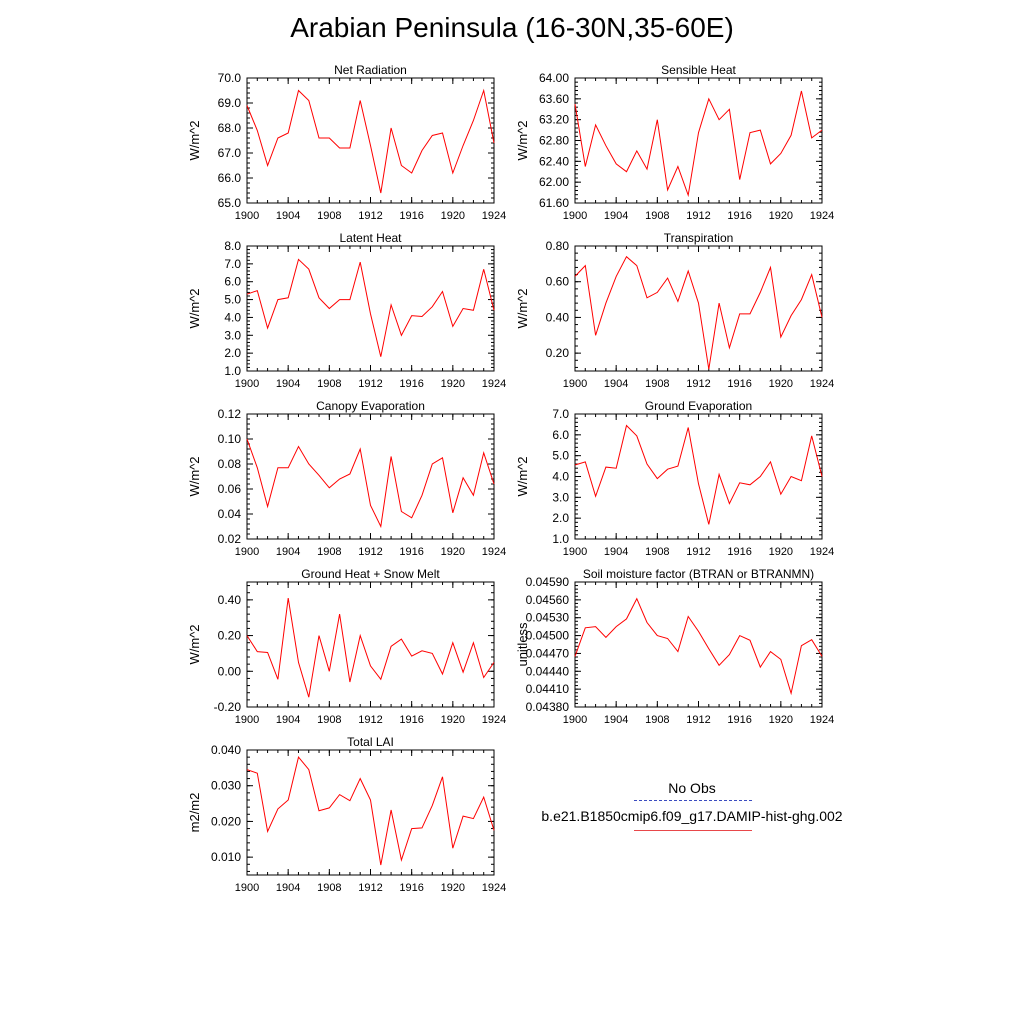  What do you see at coordinates (692, 788) in the screenshot?
I see `legend-obs-label: No Obs` at bounding box center [692, 788].